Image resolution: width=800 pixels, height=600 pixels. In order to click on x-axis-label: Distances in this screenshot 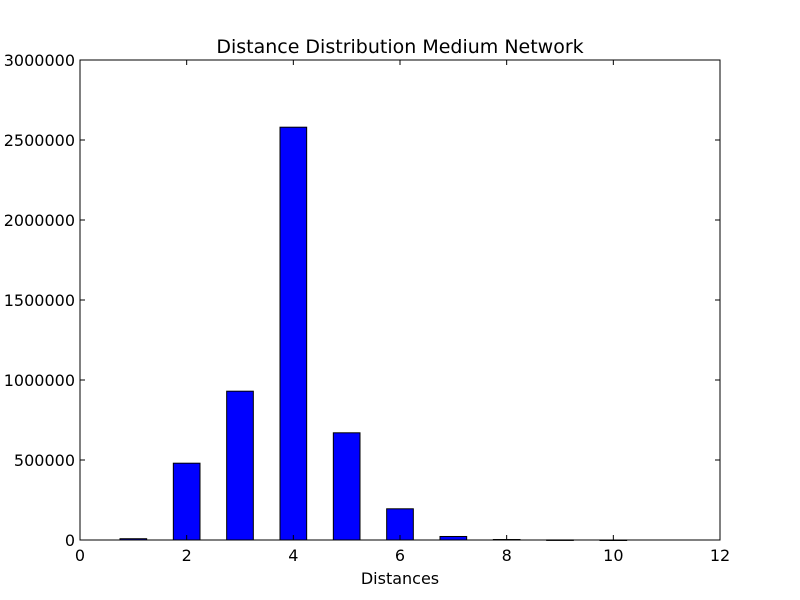, I will do `click(400, 578)`.